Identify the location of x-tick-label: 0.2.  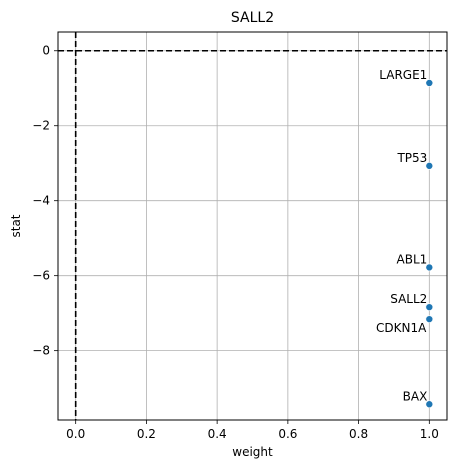
(146, 434).